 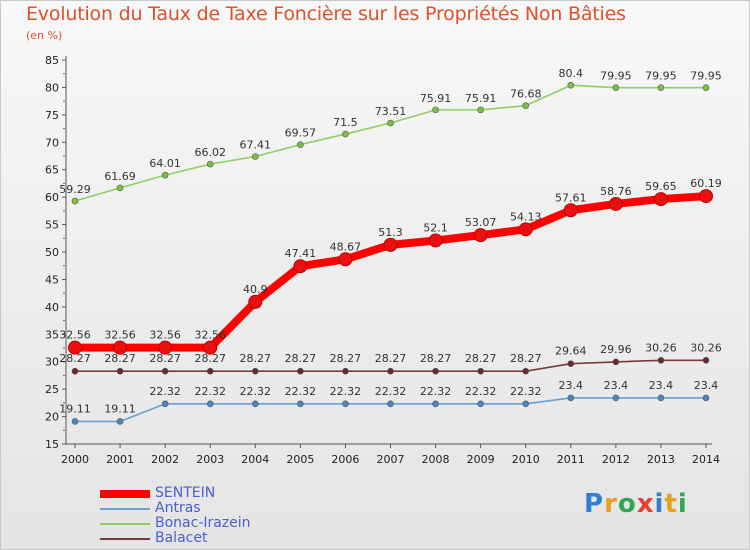 What do you see at coordinates (481, 98) in the screenshot?
I see `data-label-bonac-irazein: 75.91` at bounding box center [481, 98].